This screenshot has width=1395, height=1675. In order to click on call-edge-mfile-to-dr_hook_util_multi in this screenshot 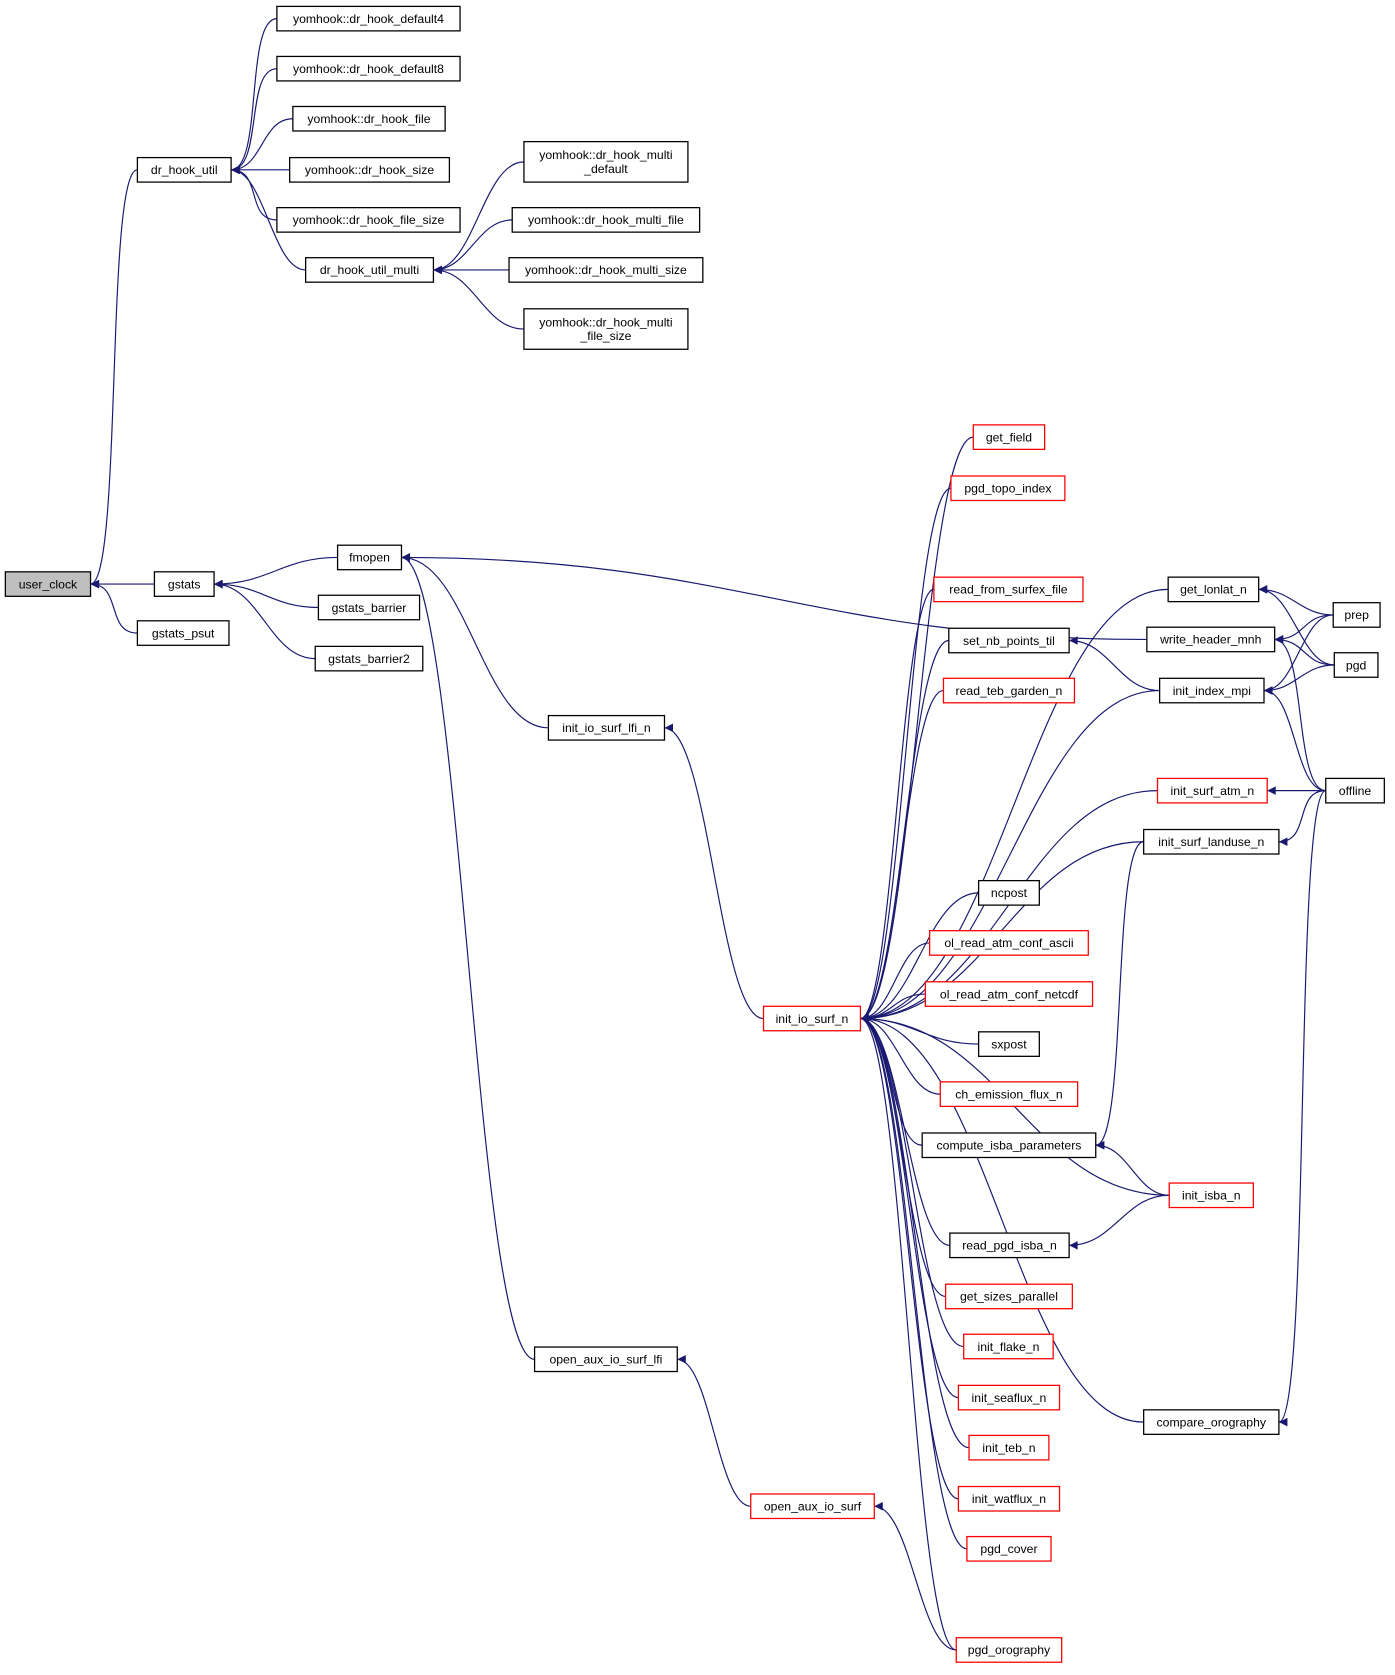, I will do `click(473, 247)`.